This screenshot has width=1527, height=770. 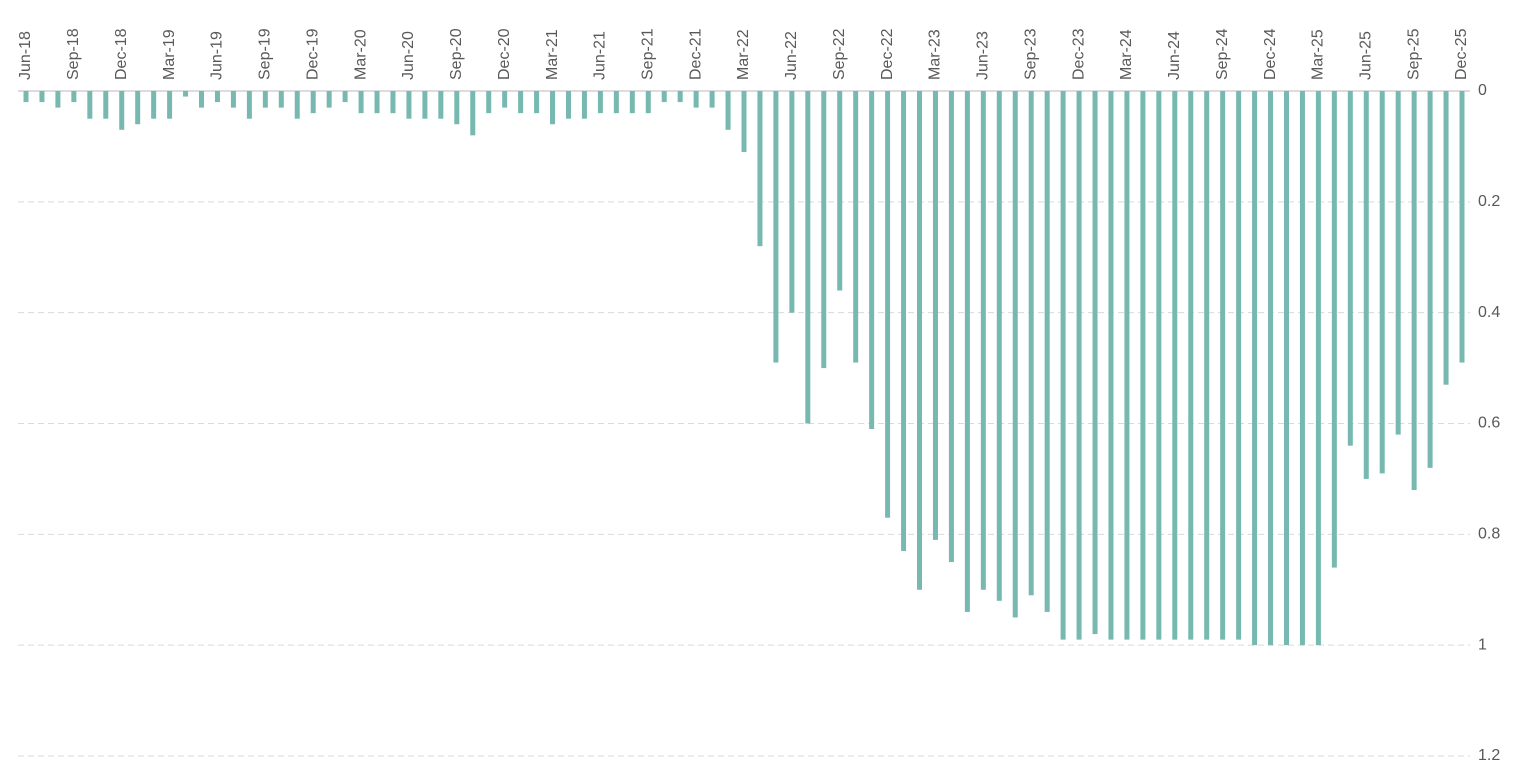 What do you see at coordinates (647, 54) in the screenshot?
I see `x-tick-label: Sep-21` at bounding box center [647, 54].